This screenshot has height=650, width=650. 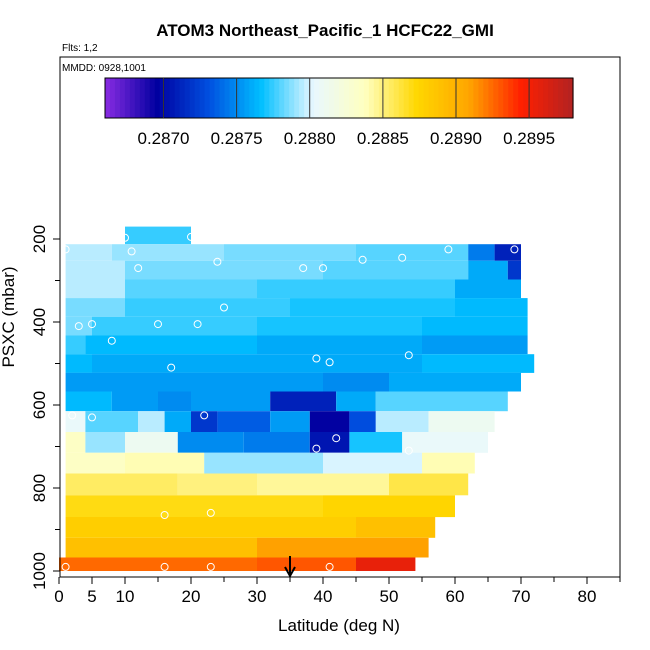 What do you see at coordinates (323, 596) in the screenshot?
I see `x-tick-label: 40` at bounding box center [323, 596].